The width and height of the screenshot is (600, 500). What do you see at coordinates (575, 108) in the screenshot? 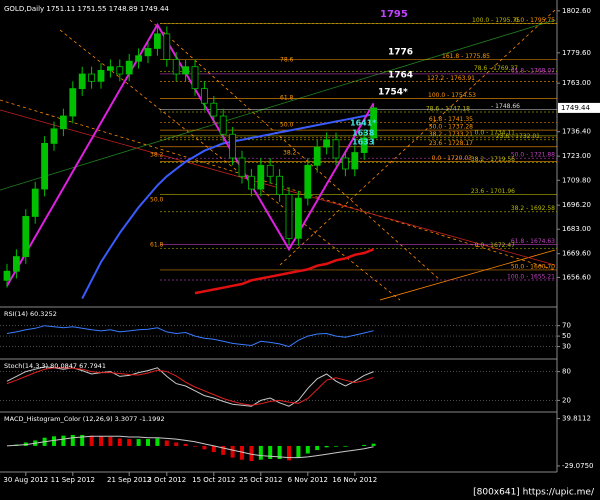
I see `last-price-label: 1749.44` at bounding box center [575, 108].